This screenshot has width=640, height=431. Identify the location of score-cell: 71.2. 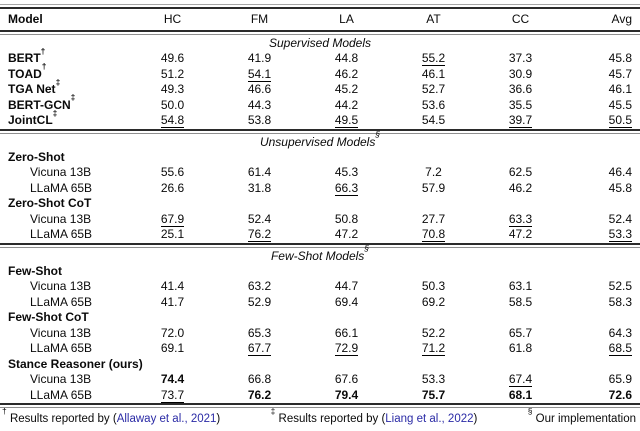
(433, 349).